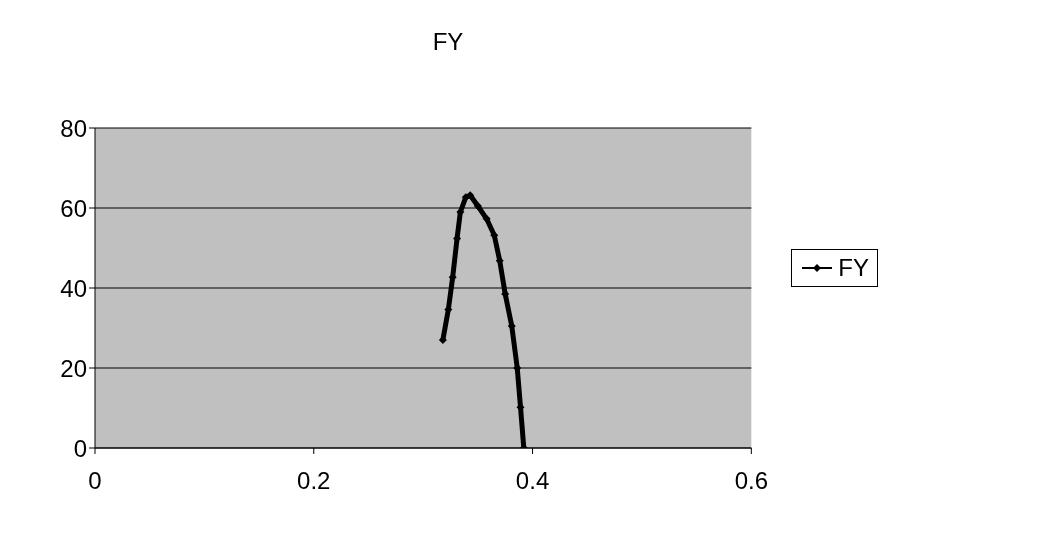 The height and width of the screenshot is (536, 1055). I want to click on x-tick-label: 0.2, so click(314, 481).